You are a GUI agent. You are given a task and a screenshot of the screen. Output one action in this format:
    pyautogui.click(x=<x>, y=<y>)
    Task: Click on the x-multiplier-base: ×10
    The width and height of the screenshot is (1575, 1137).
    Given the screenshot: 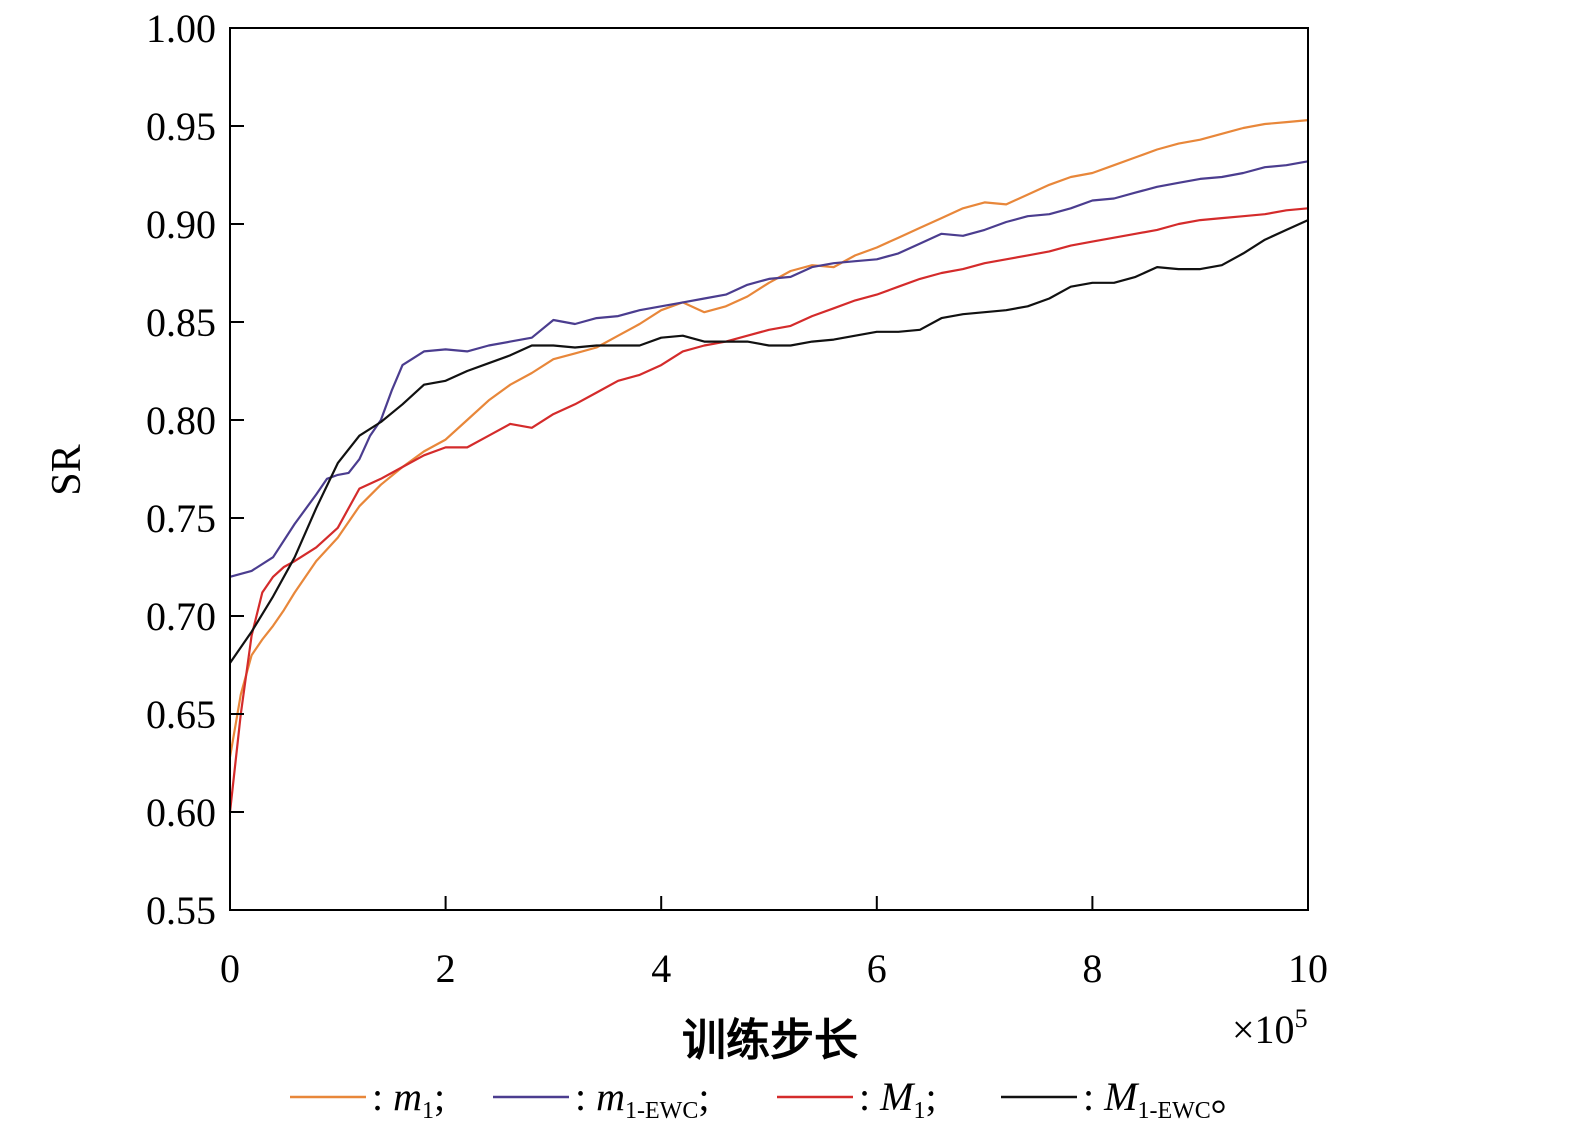 What is the action you would take?
    pyautogui.click(x=1263, y=1029)
    